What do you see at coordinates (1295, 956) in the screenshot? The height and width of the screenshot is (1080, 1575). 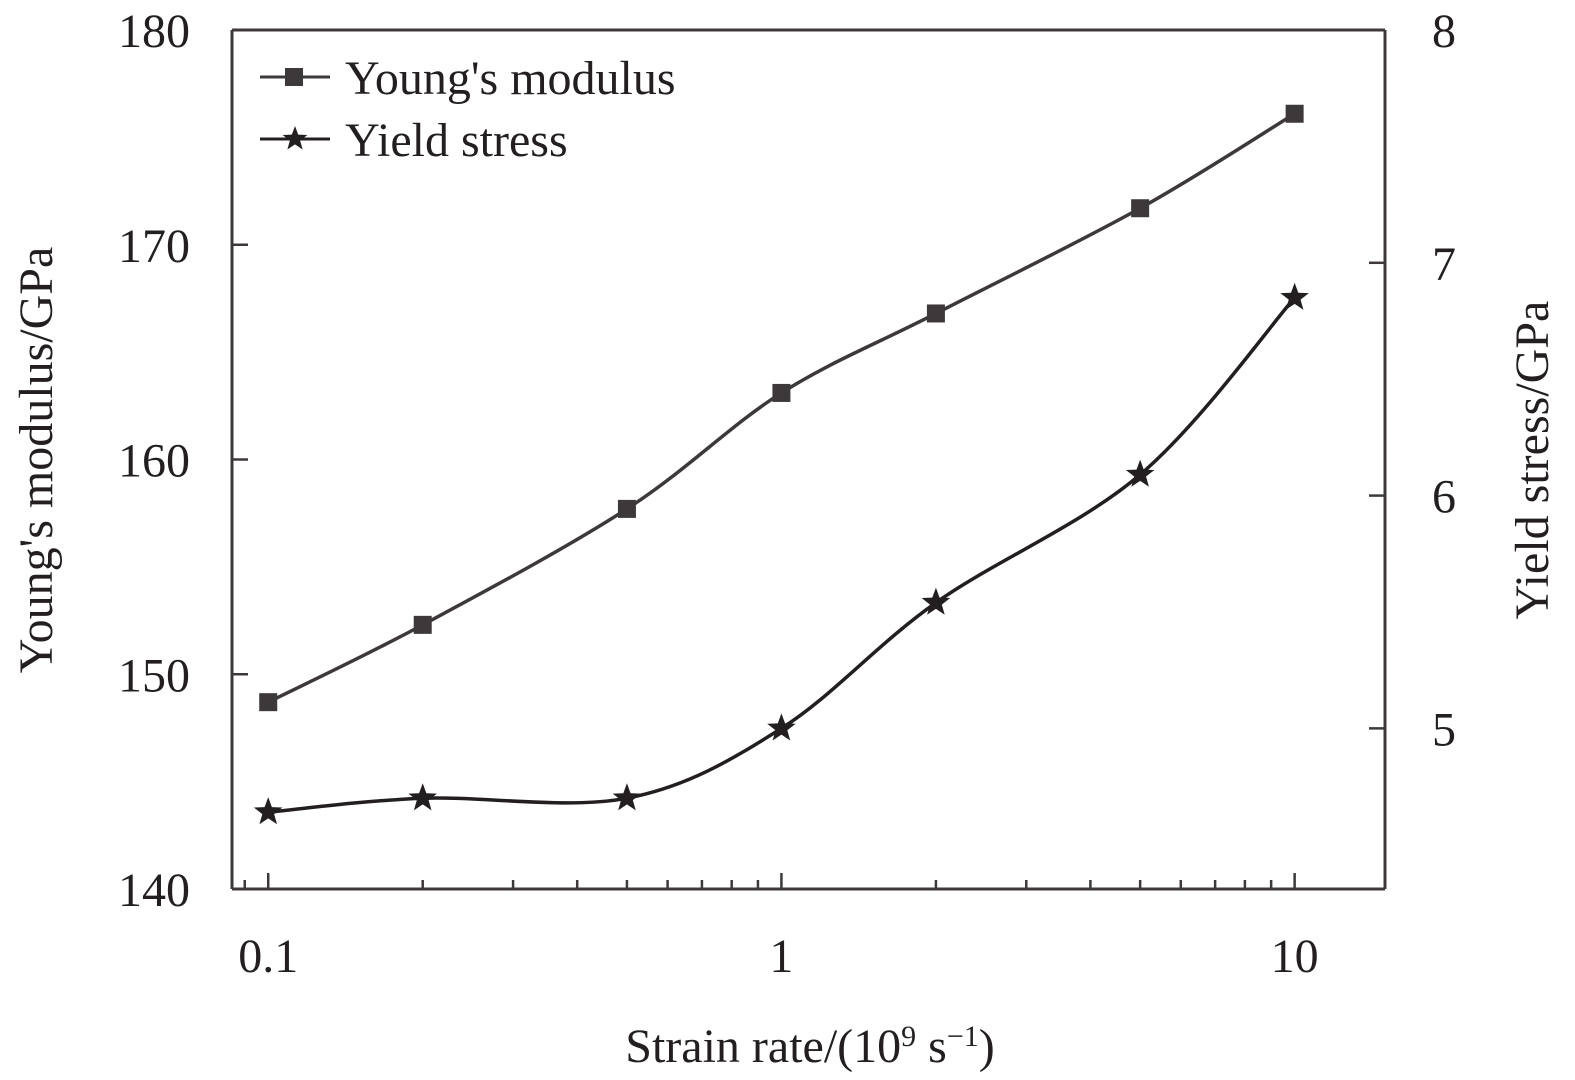 I see `x-tick-label: 10` at bounding box center [1295, 956].